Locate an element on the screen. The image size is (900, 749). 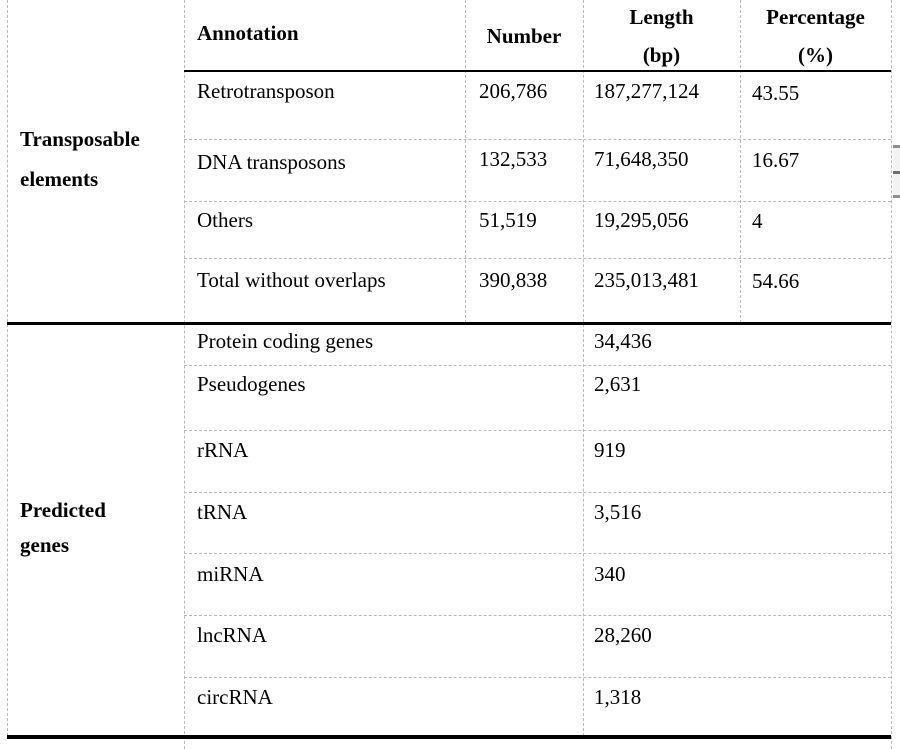
header-length-line1: Length is located at coordinates (661, 17).